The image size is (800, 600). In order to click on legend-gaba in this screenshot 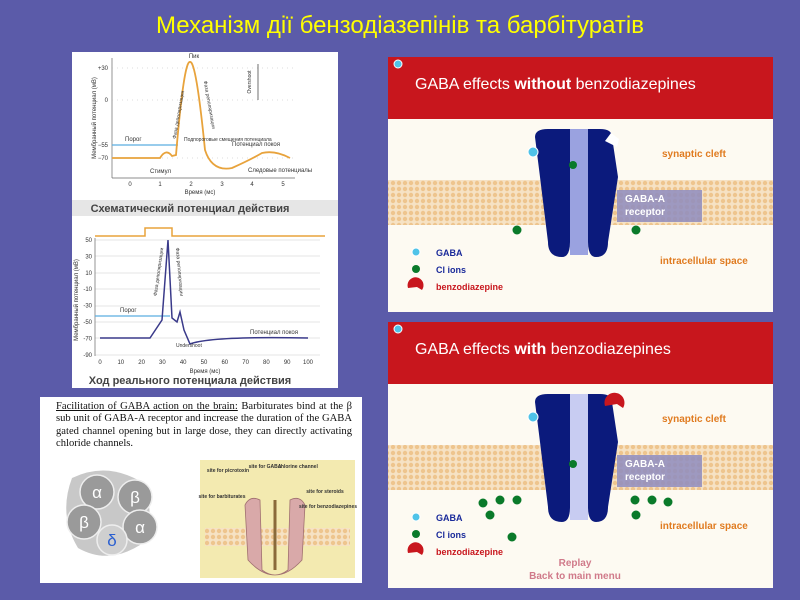, I will do `click(416, 517)`.